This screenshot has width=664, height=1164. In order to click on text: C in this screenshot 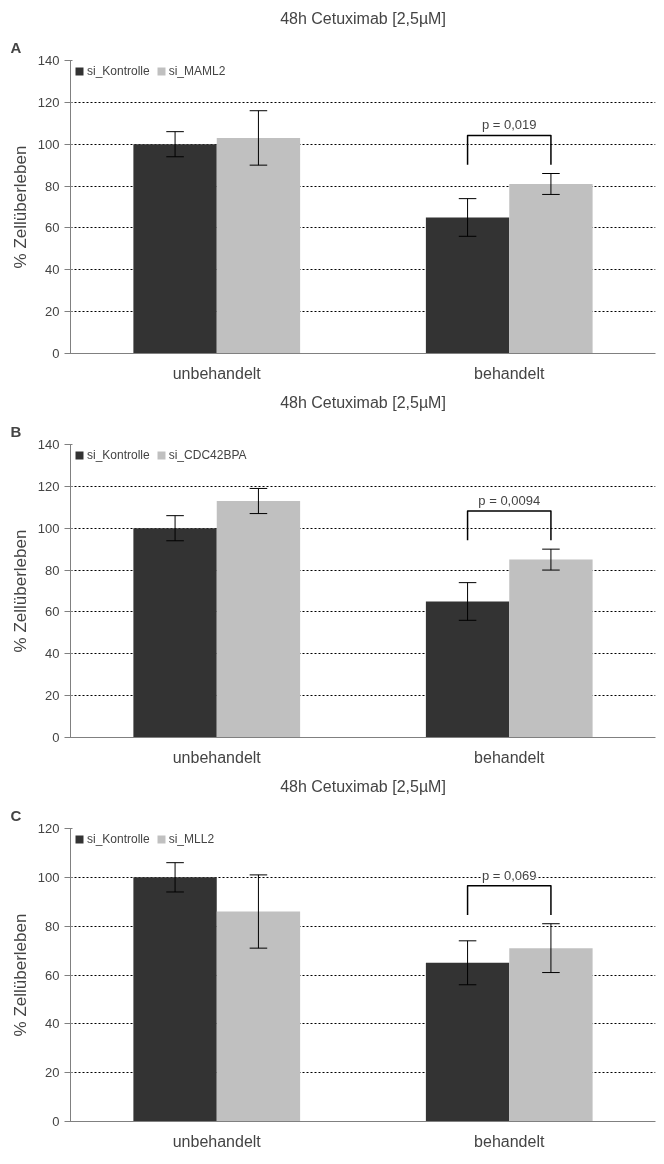, I will do `click(16, 815)`.